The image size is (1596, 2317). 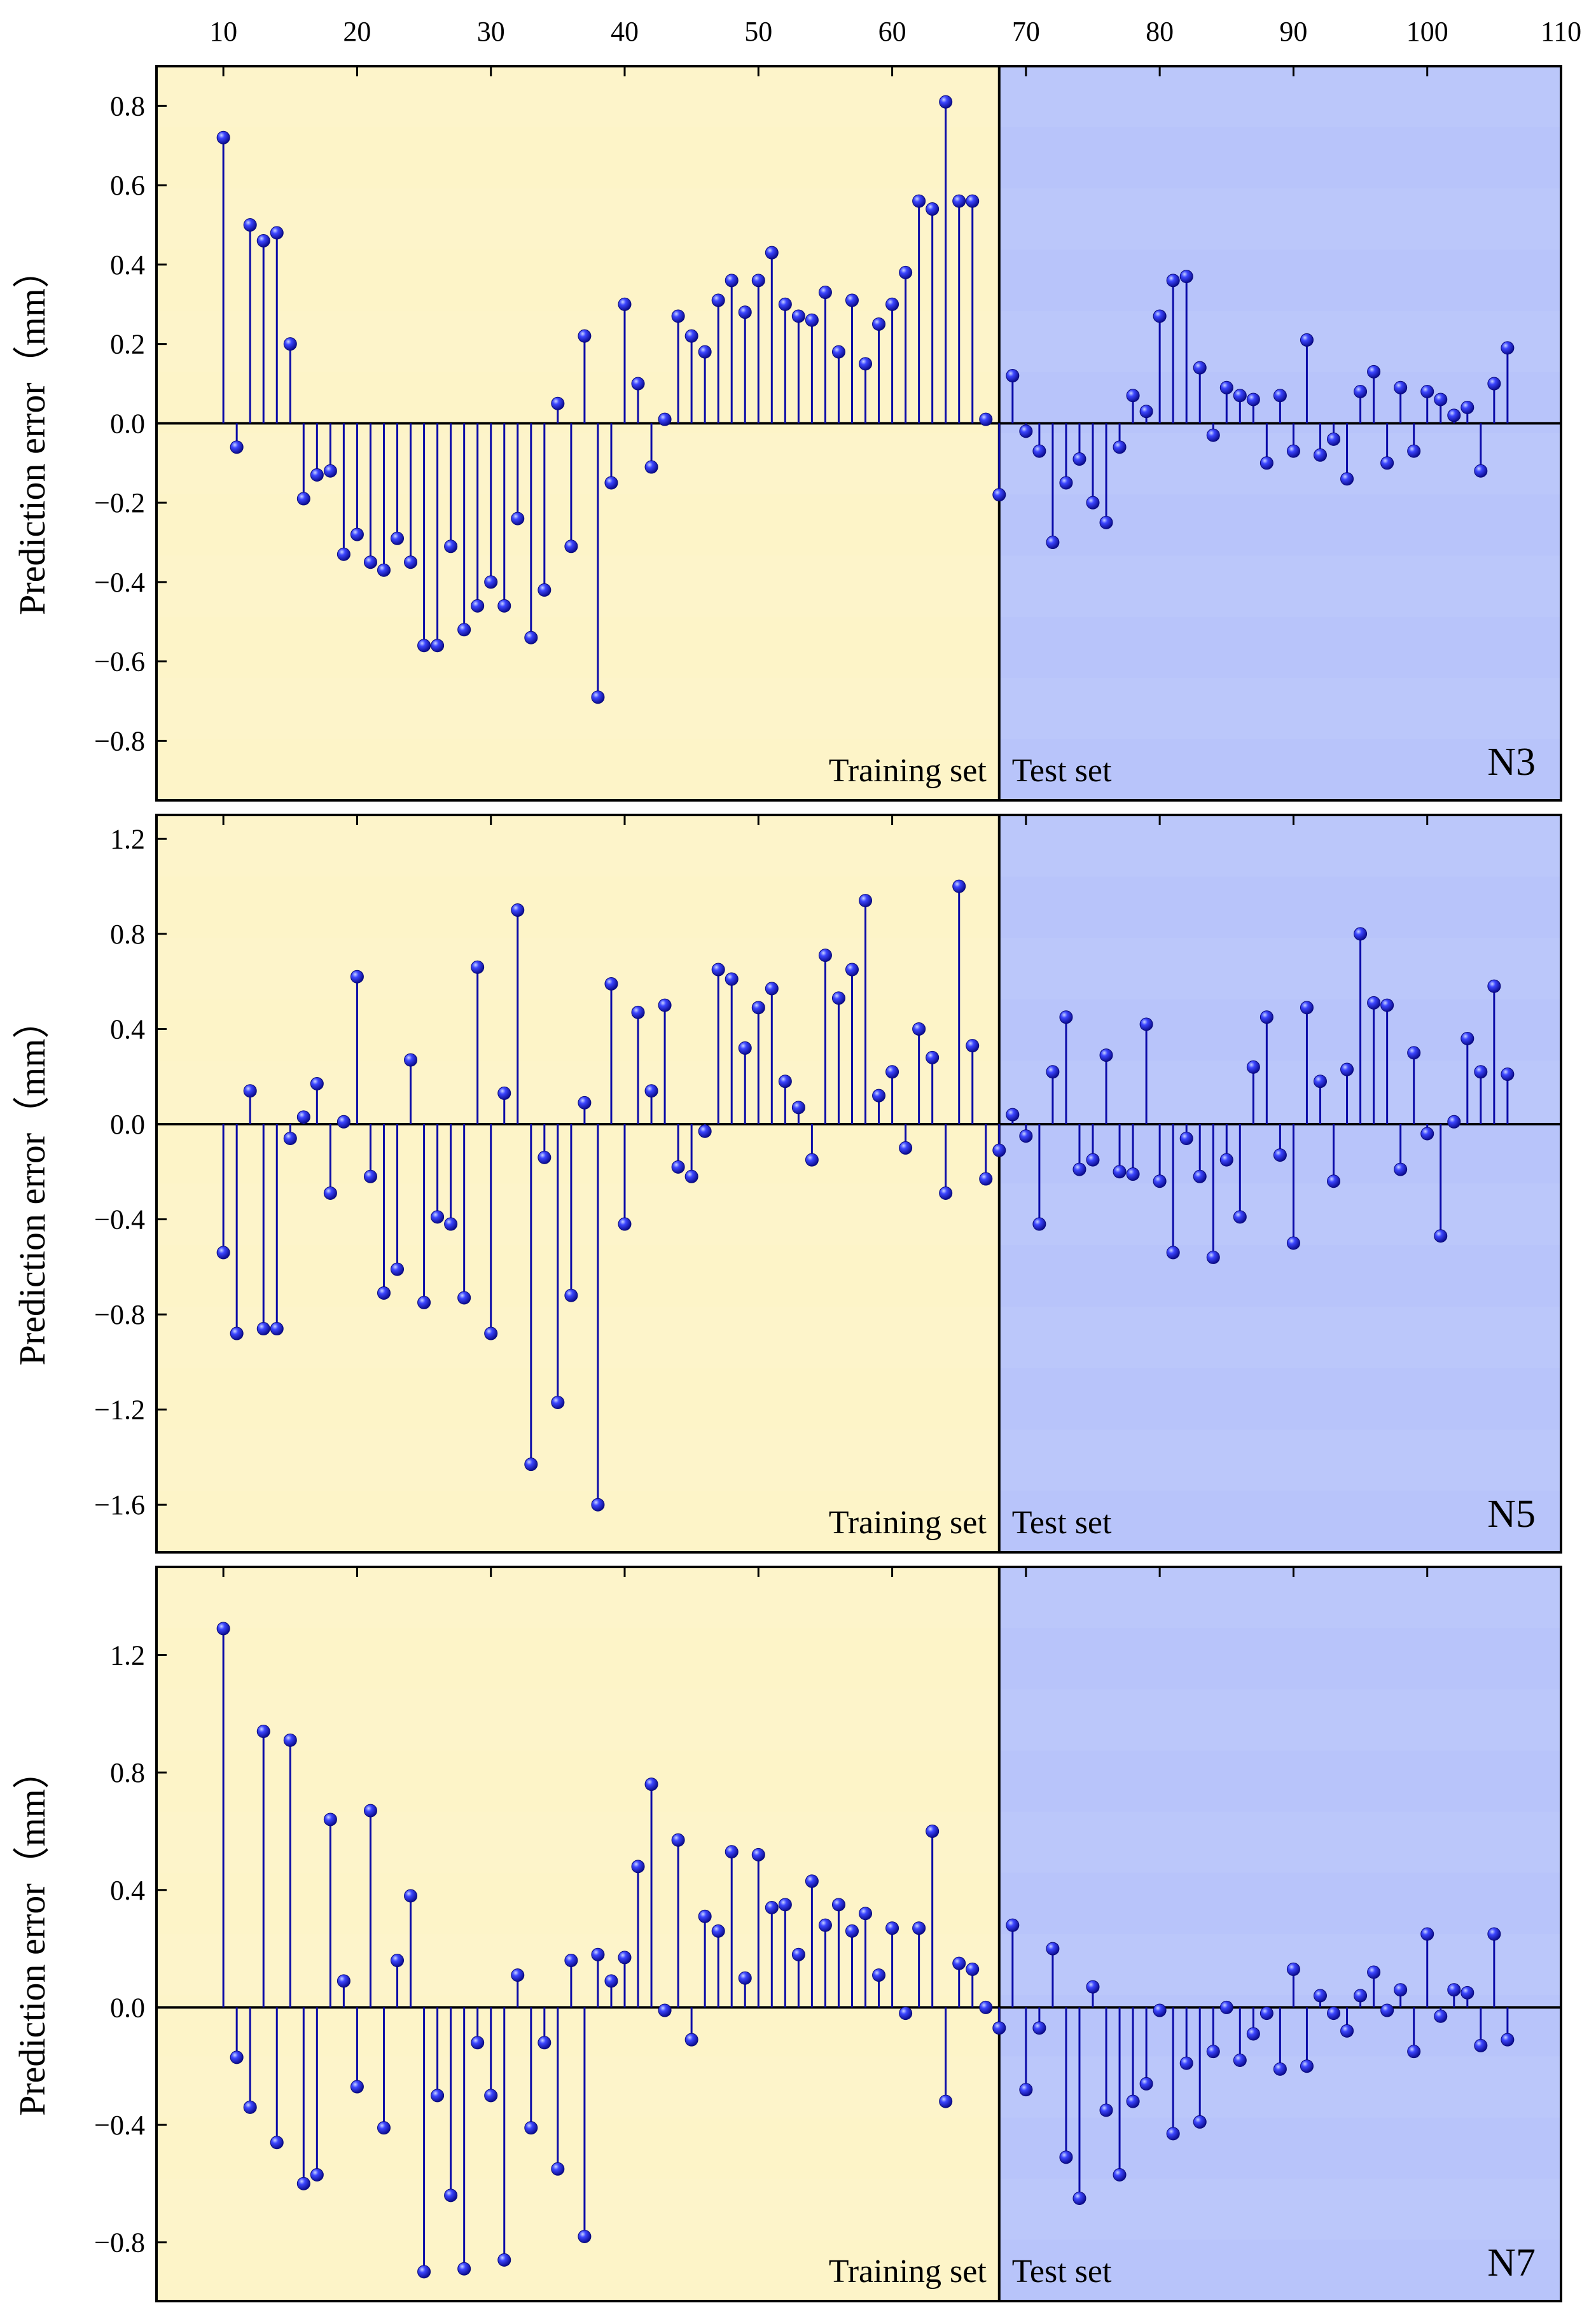 I want to click on x-tick-label: 60, so click(x=892, y=32).